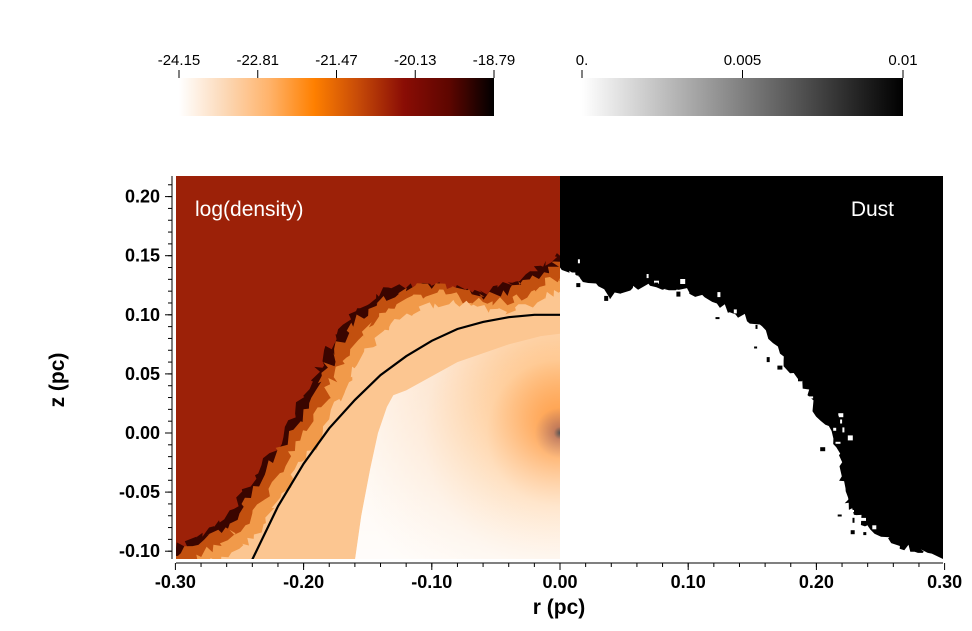 This screenshot has width=972, height=631. I want to click on x-tick-label: -0.20, so click(303, 582).